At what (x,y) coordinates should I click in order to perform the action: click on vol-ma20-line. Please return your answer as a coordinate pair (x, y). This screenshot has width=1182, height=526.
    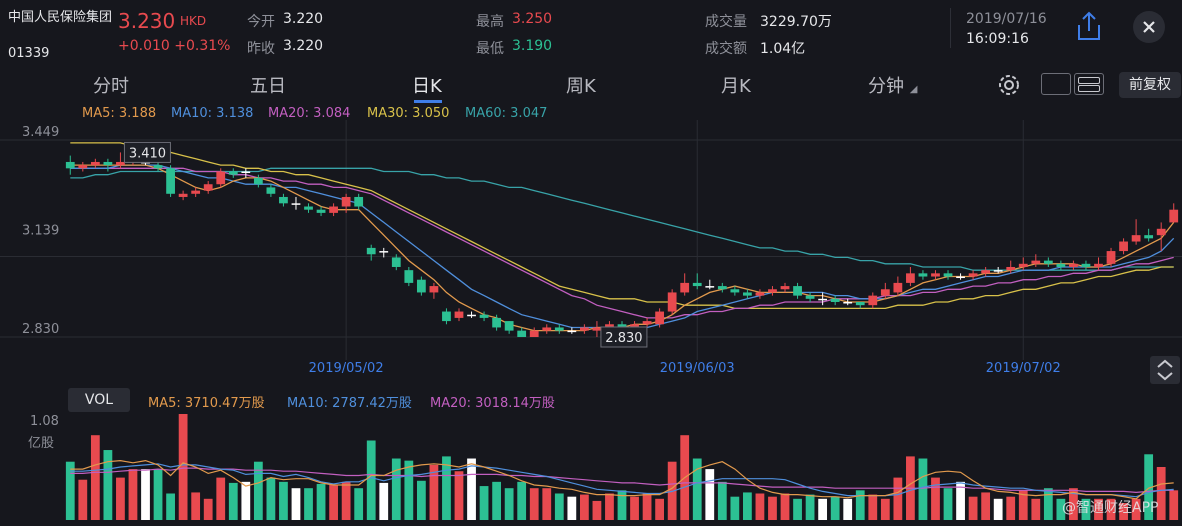
    Looking at the image, I should click on (622, 480).